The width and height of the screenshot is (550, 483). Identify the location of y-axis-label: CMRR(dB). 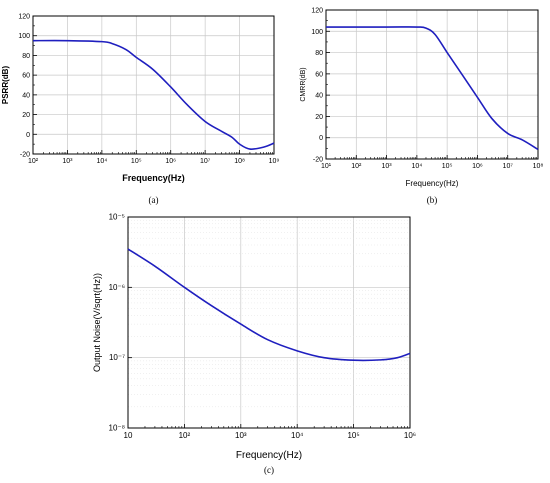
(303, 84).